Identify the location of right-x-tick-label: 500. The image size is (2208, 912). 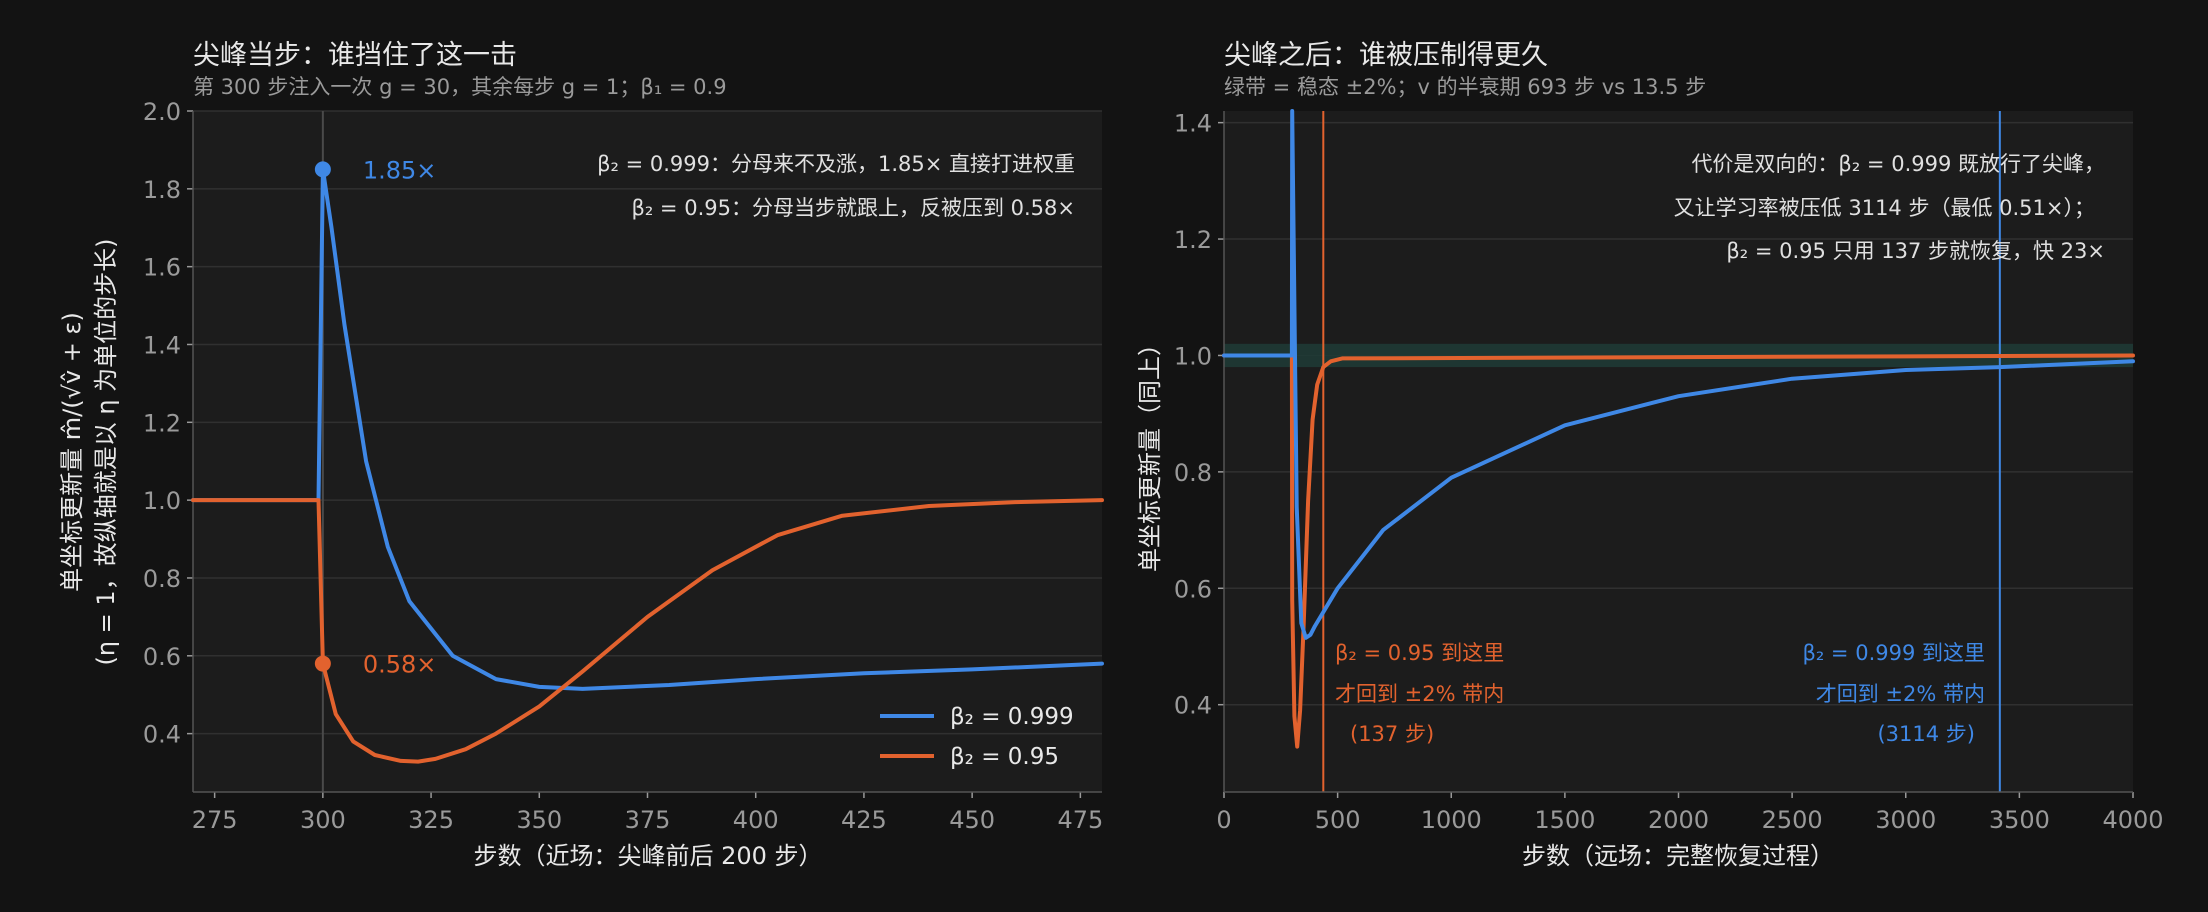
(1338, 820).